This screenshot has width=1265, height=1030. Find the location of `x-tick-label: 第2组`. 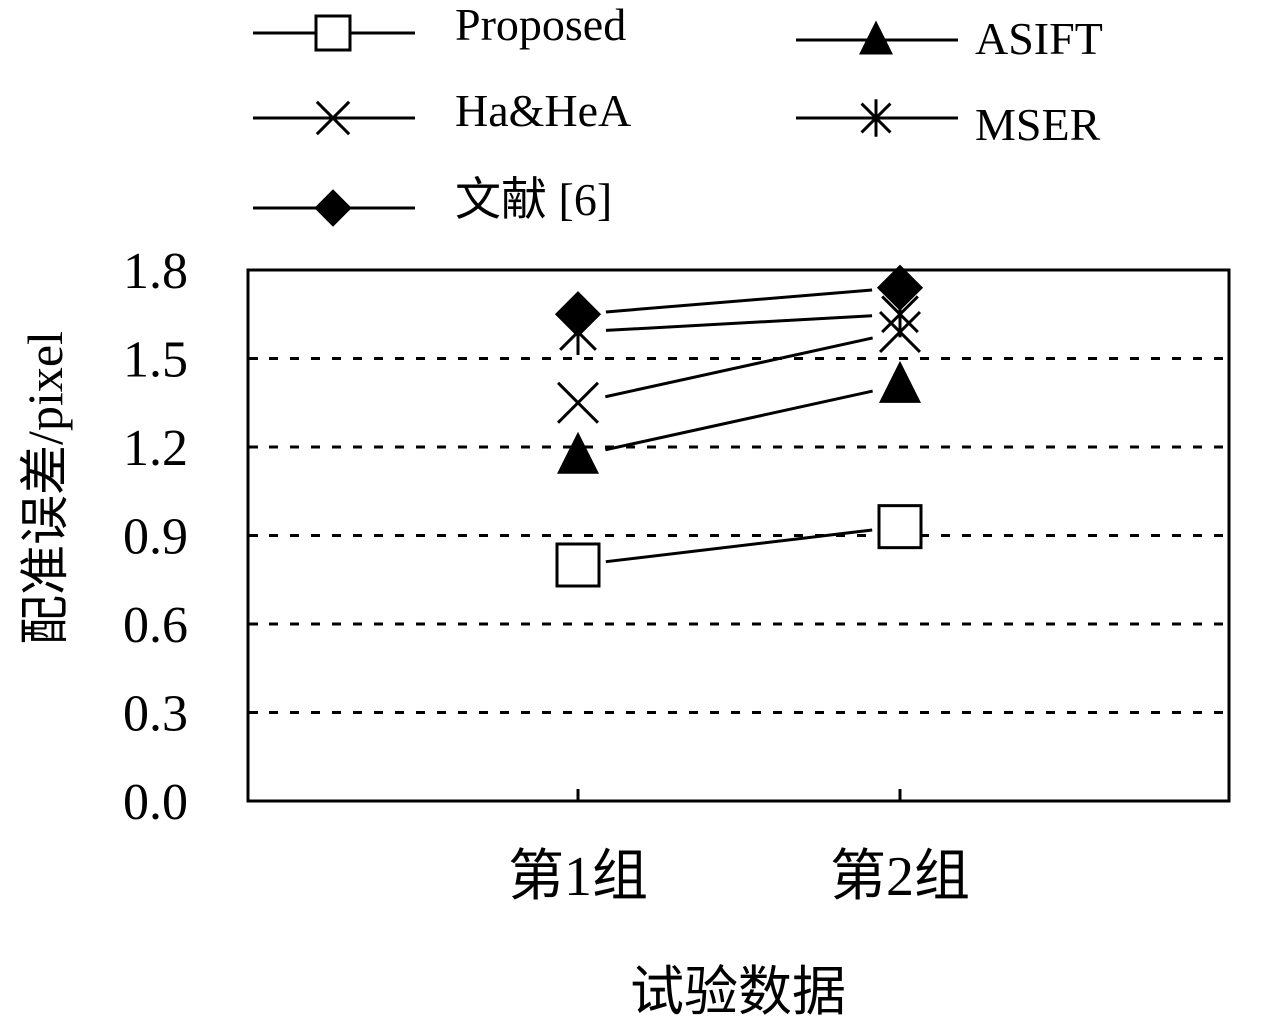

x-tick-label: 第2组 is located at coordinates (900, 877).